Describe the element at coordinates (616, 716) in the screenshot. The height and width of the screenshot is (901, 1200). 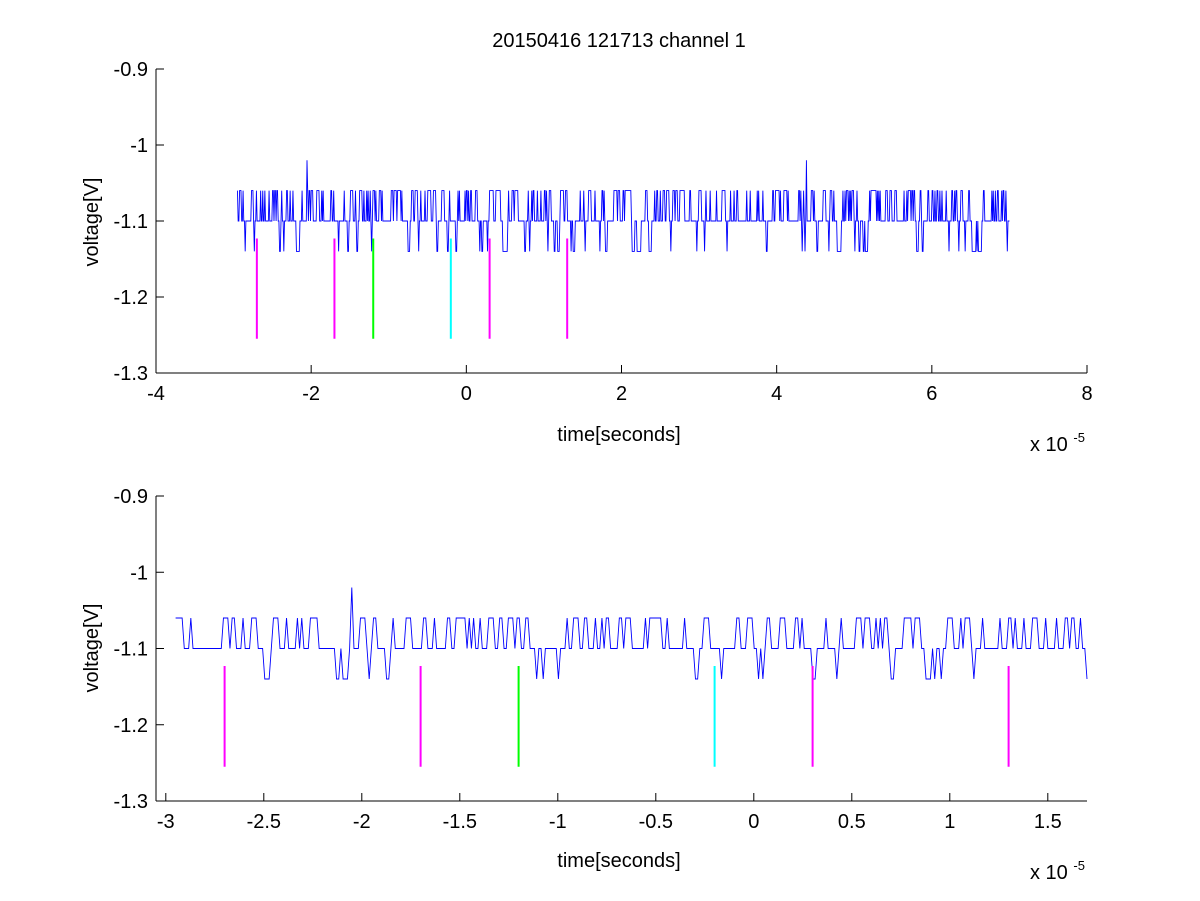
I see `bottom-marker-group` at that location.